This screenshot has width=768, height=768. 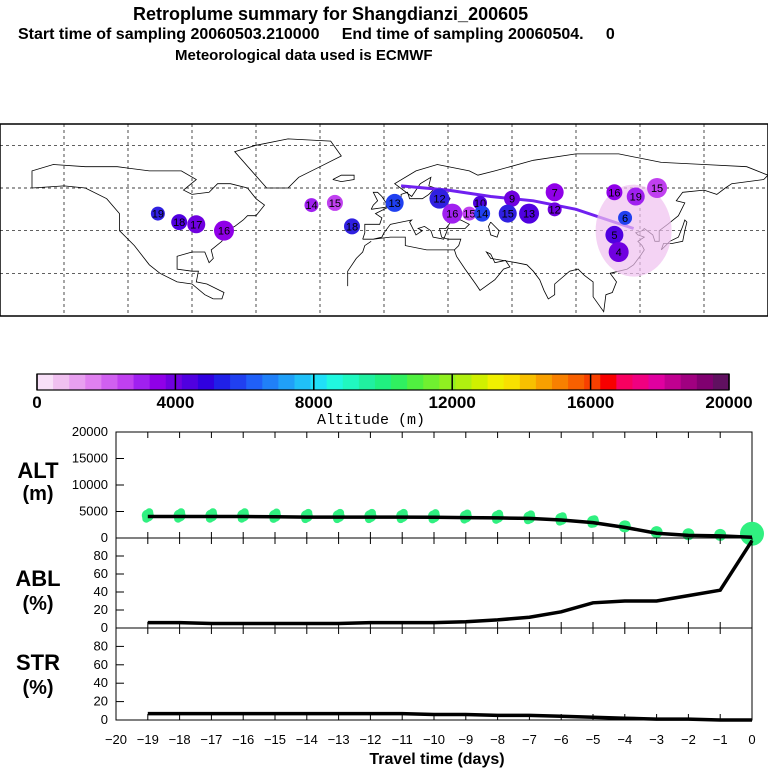 I want to click on x-tick-label: −13, so click(x=339, y=739).